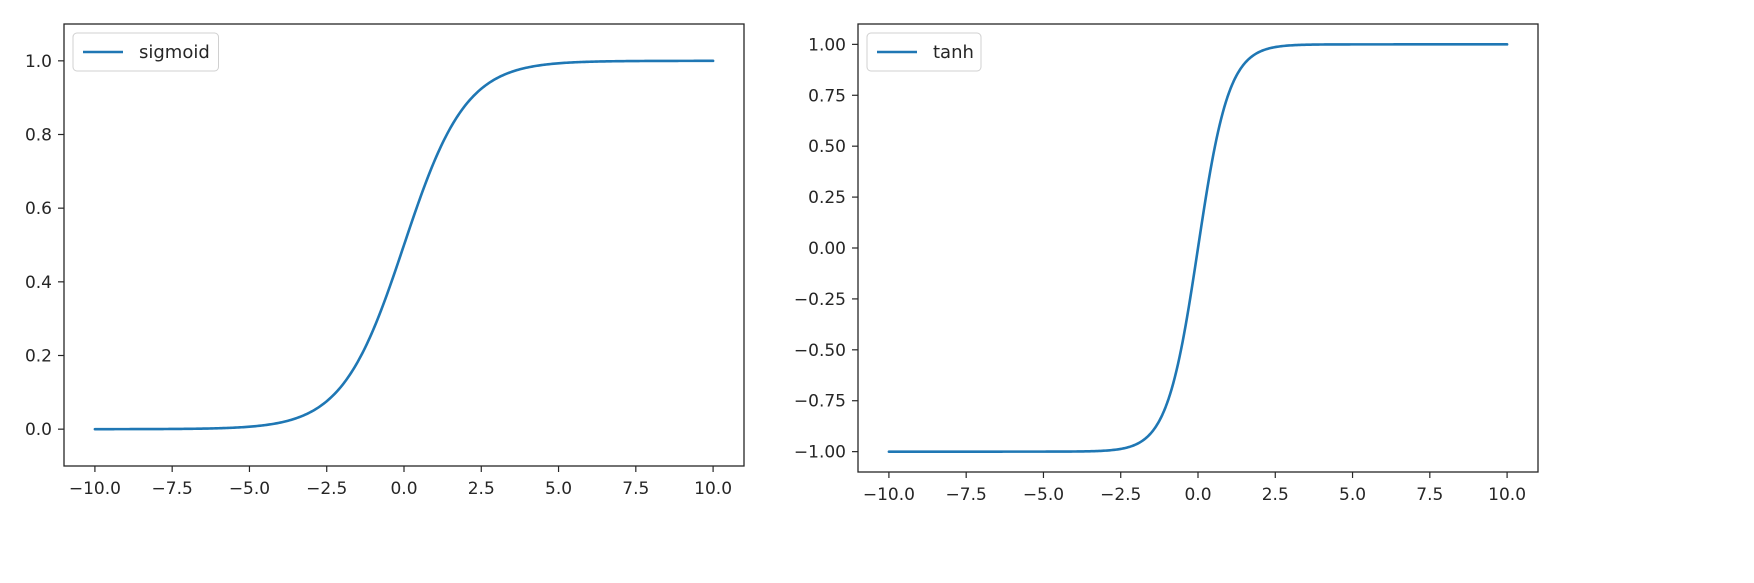  I want to click on y-tick-label: 1.0, so click(38, 62).